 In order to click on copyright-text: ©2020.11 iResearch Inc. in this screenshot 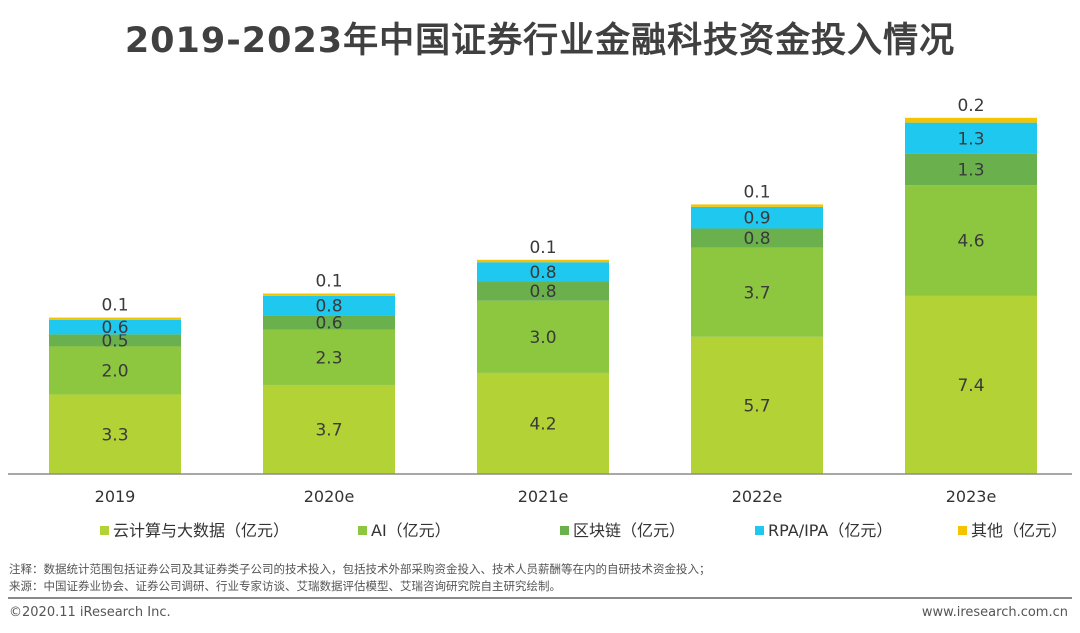, I will do `click(90, 612)`.